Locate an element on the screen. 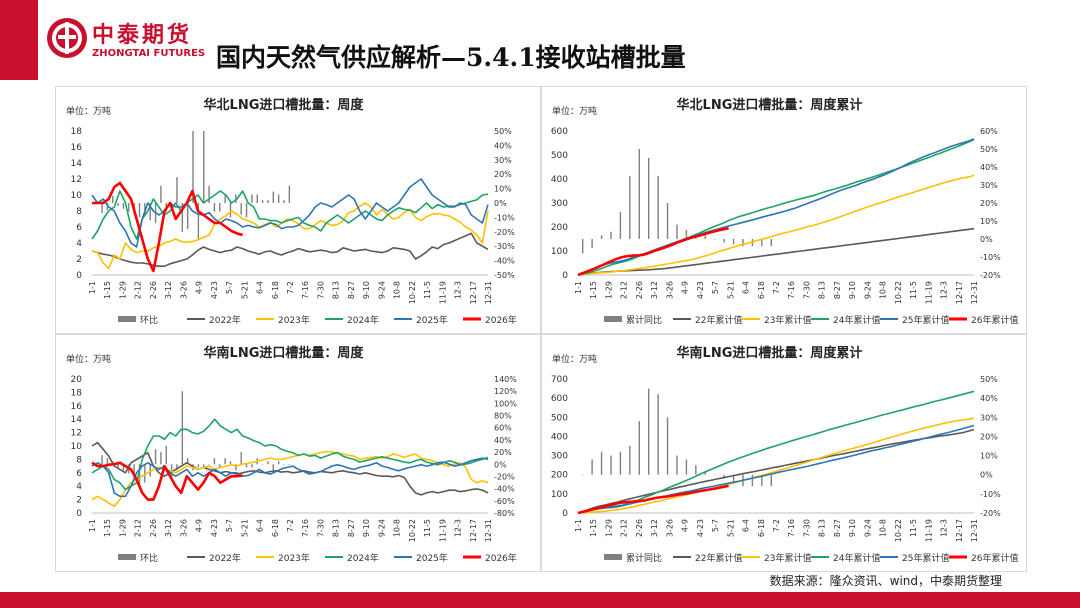 This screenshot has height=608, width=1080. page-title: 国内天然气供应解析—5.4.1接收站槽批量 is located at coordinates (451, 57).